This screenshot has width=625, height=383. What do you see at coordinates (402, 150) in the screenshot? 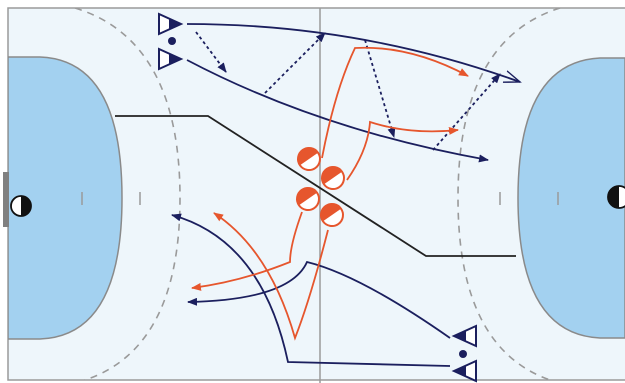
I see `defense-move-mid-right` at bounding box center [402, 150].